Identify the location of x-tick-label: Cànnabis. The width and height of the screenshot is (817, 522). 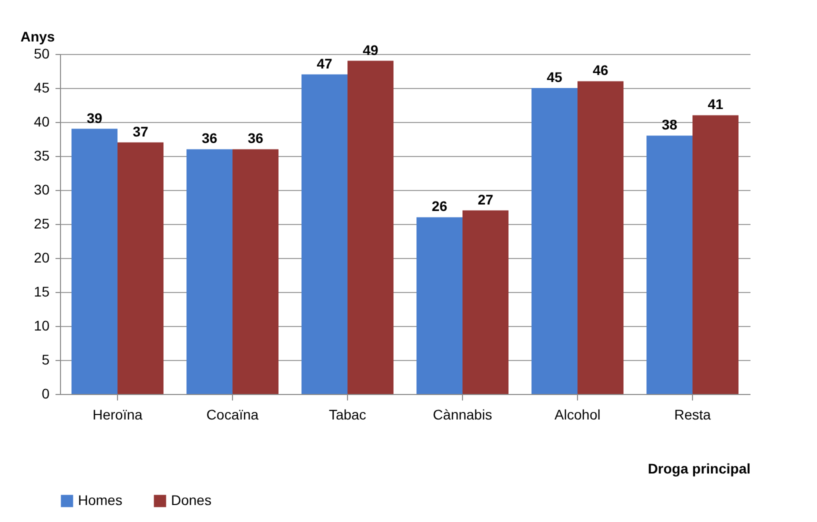
(462, 414).